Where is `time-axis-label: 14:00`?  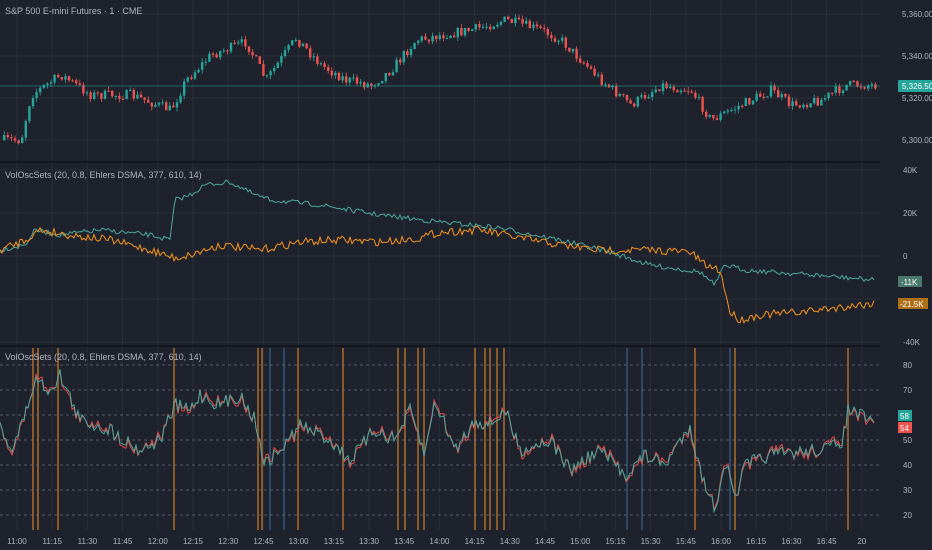 time-axis-label: 14:00 is located at coordinates (439, 541).